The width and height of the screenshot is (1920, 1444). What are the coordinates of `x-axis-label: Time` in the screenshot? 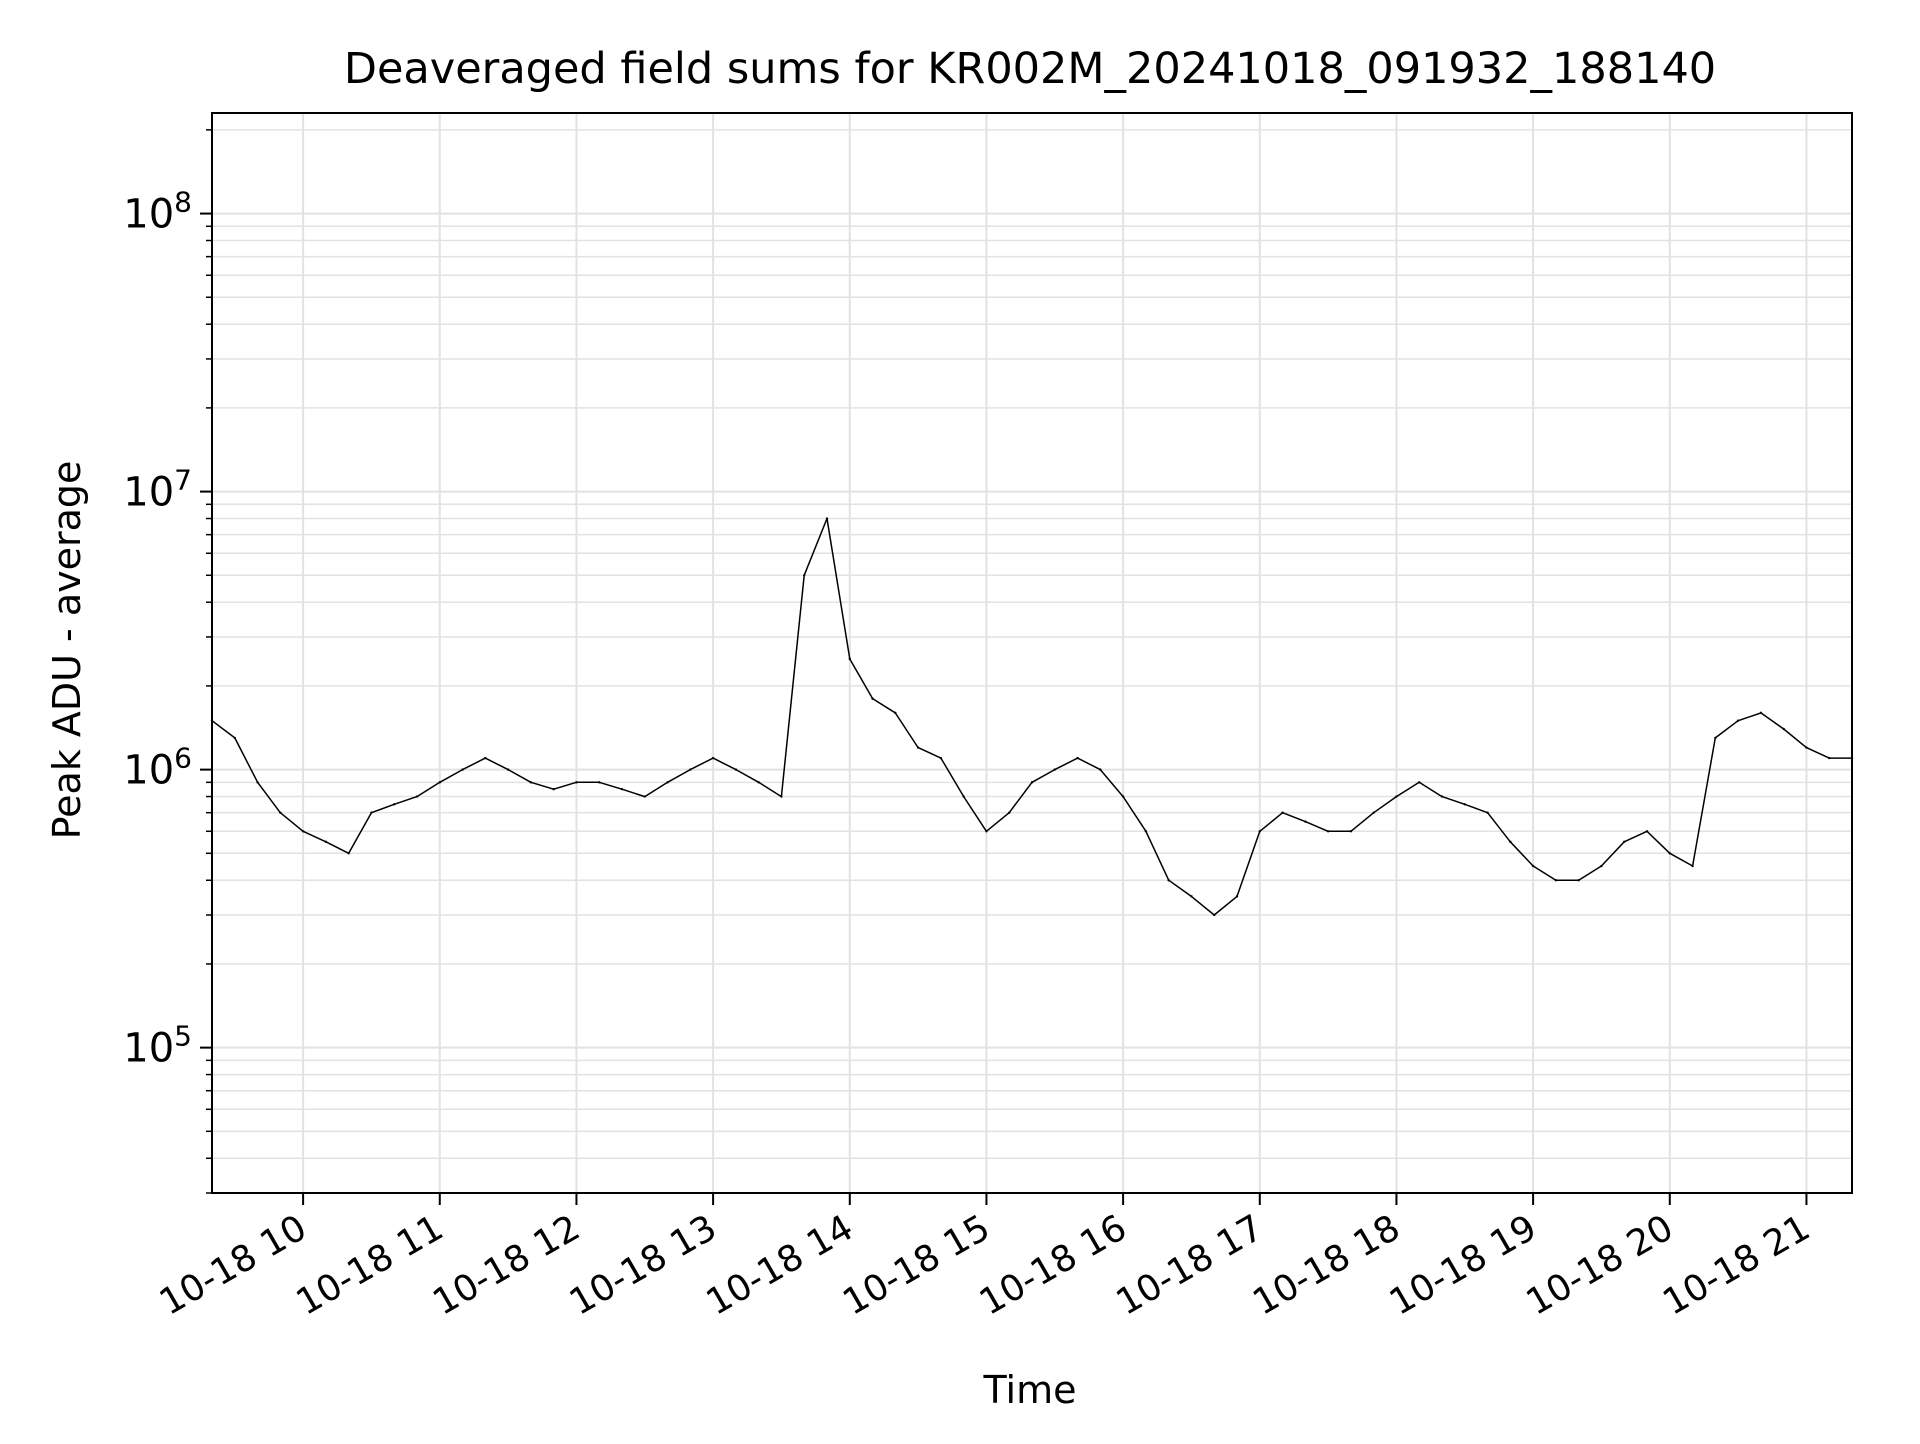 It's located at (1030, 1390).